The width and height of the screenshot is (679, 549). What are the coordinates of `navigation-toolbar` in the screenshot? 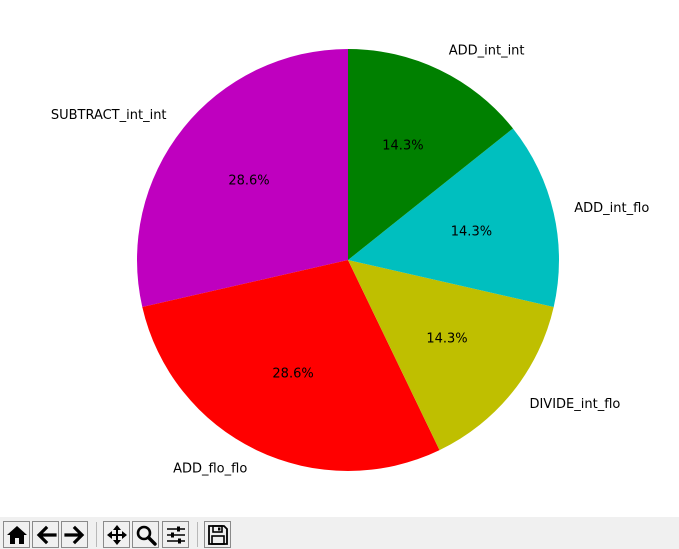 It's located at (339, 533).